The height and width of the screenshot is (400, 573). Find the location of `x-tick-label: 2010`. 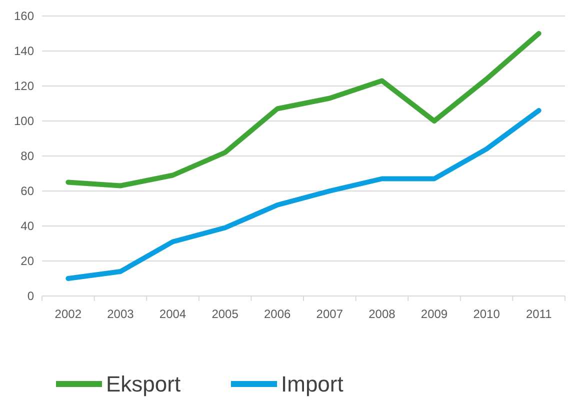

x-tick-label: 2010 is located at coordinates (486, 314).